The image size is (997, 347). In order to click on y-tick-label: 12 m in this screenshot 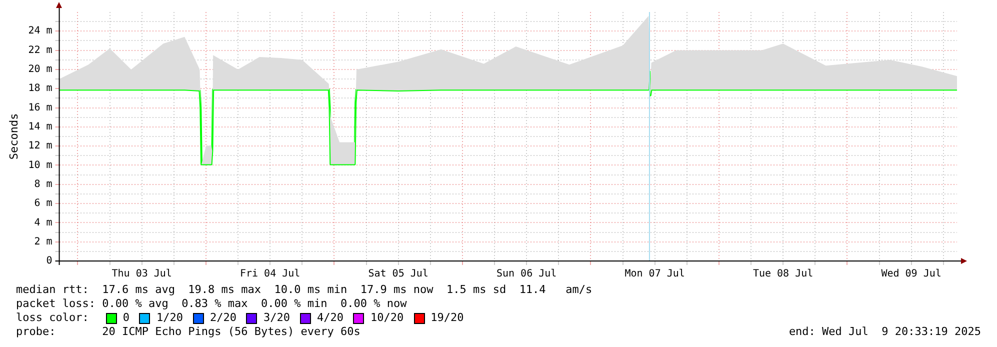, I will do `click(40, 146)`.